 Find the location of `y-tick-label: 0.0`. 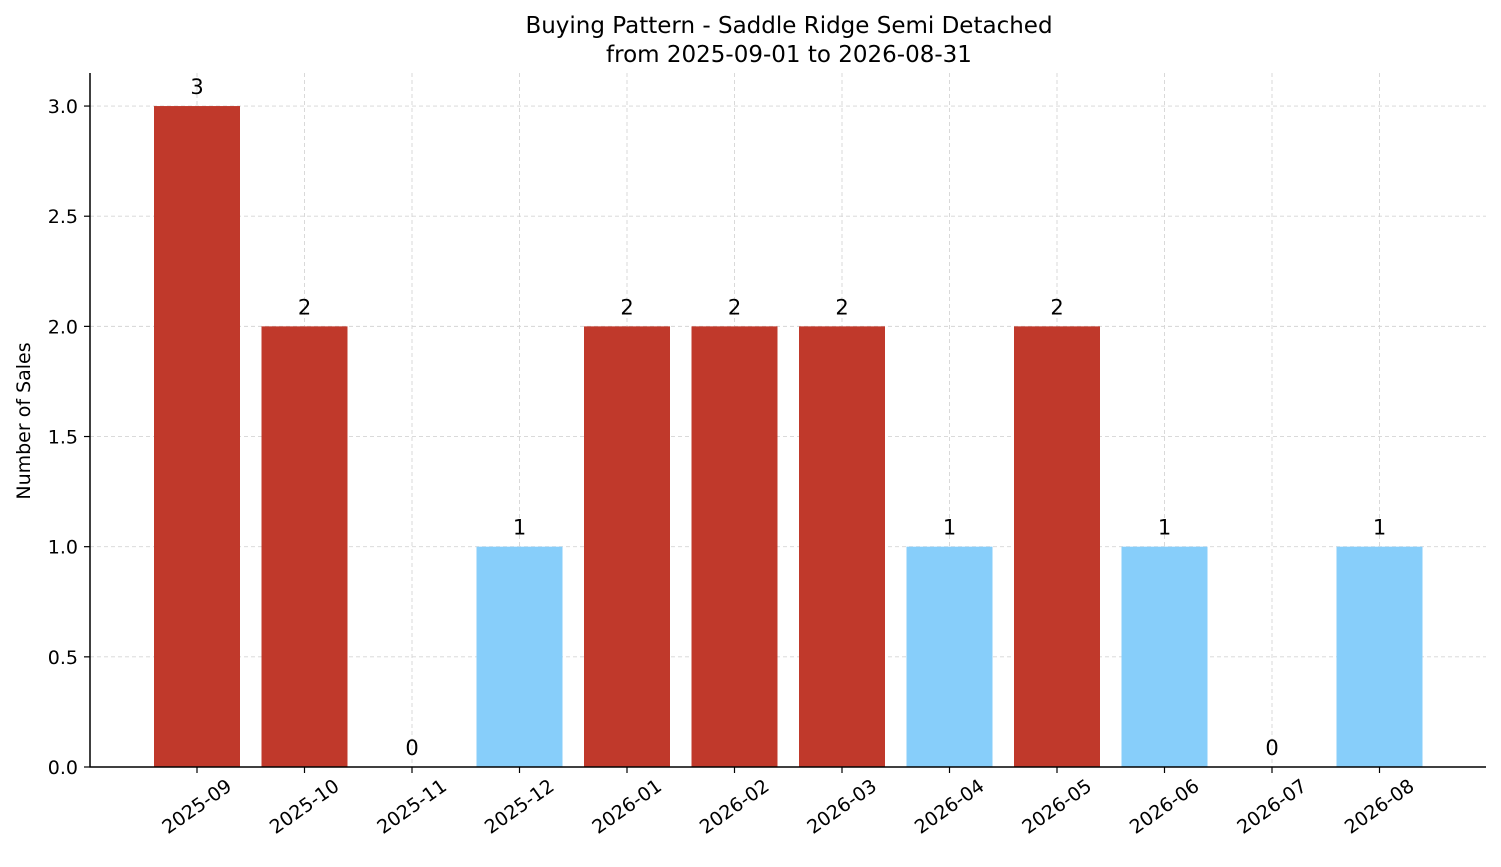

y-tick-label: 0.0 is located at coordinates (63, 768).